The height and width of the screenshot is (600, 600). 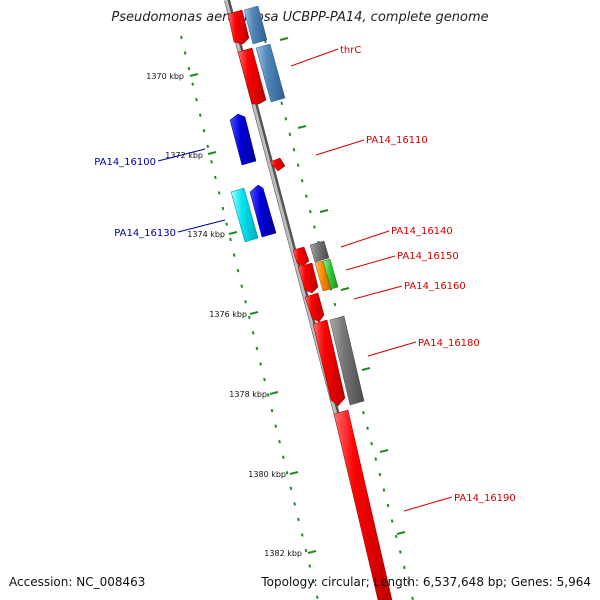 What do you see at coordinates (267, 474) in the screenshot?
I see `ruler-label: 1380 kbp` at bounding box center [267, 474].